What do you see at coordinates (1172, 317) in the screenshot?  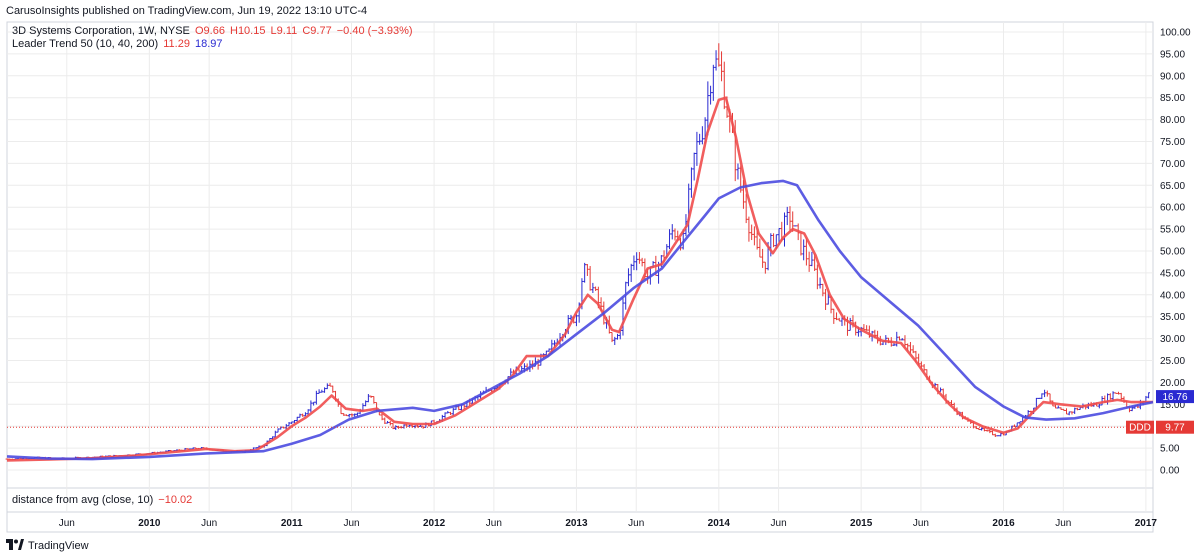 I see `y-tick-label: 35.00` at bounding box center [1172, 317].